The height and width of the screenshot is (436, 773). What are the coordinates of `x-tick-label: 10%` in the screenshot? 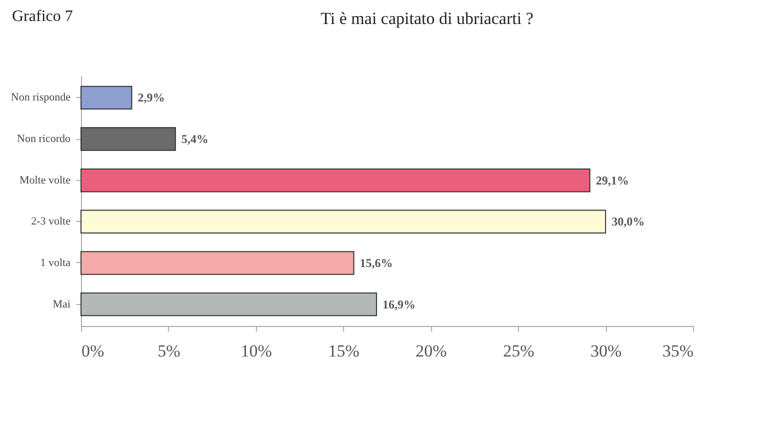 It's located at (256, 351).